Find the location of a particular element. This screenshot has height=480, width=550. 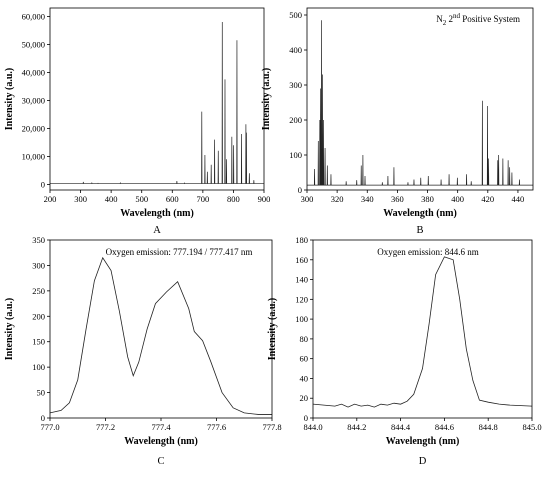

x-tick-label: 340 is located at coordinates (367, 199).